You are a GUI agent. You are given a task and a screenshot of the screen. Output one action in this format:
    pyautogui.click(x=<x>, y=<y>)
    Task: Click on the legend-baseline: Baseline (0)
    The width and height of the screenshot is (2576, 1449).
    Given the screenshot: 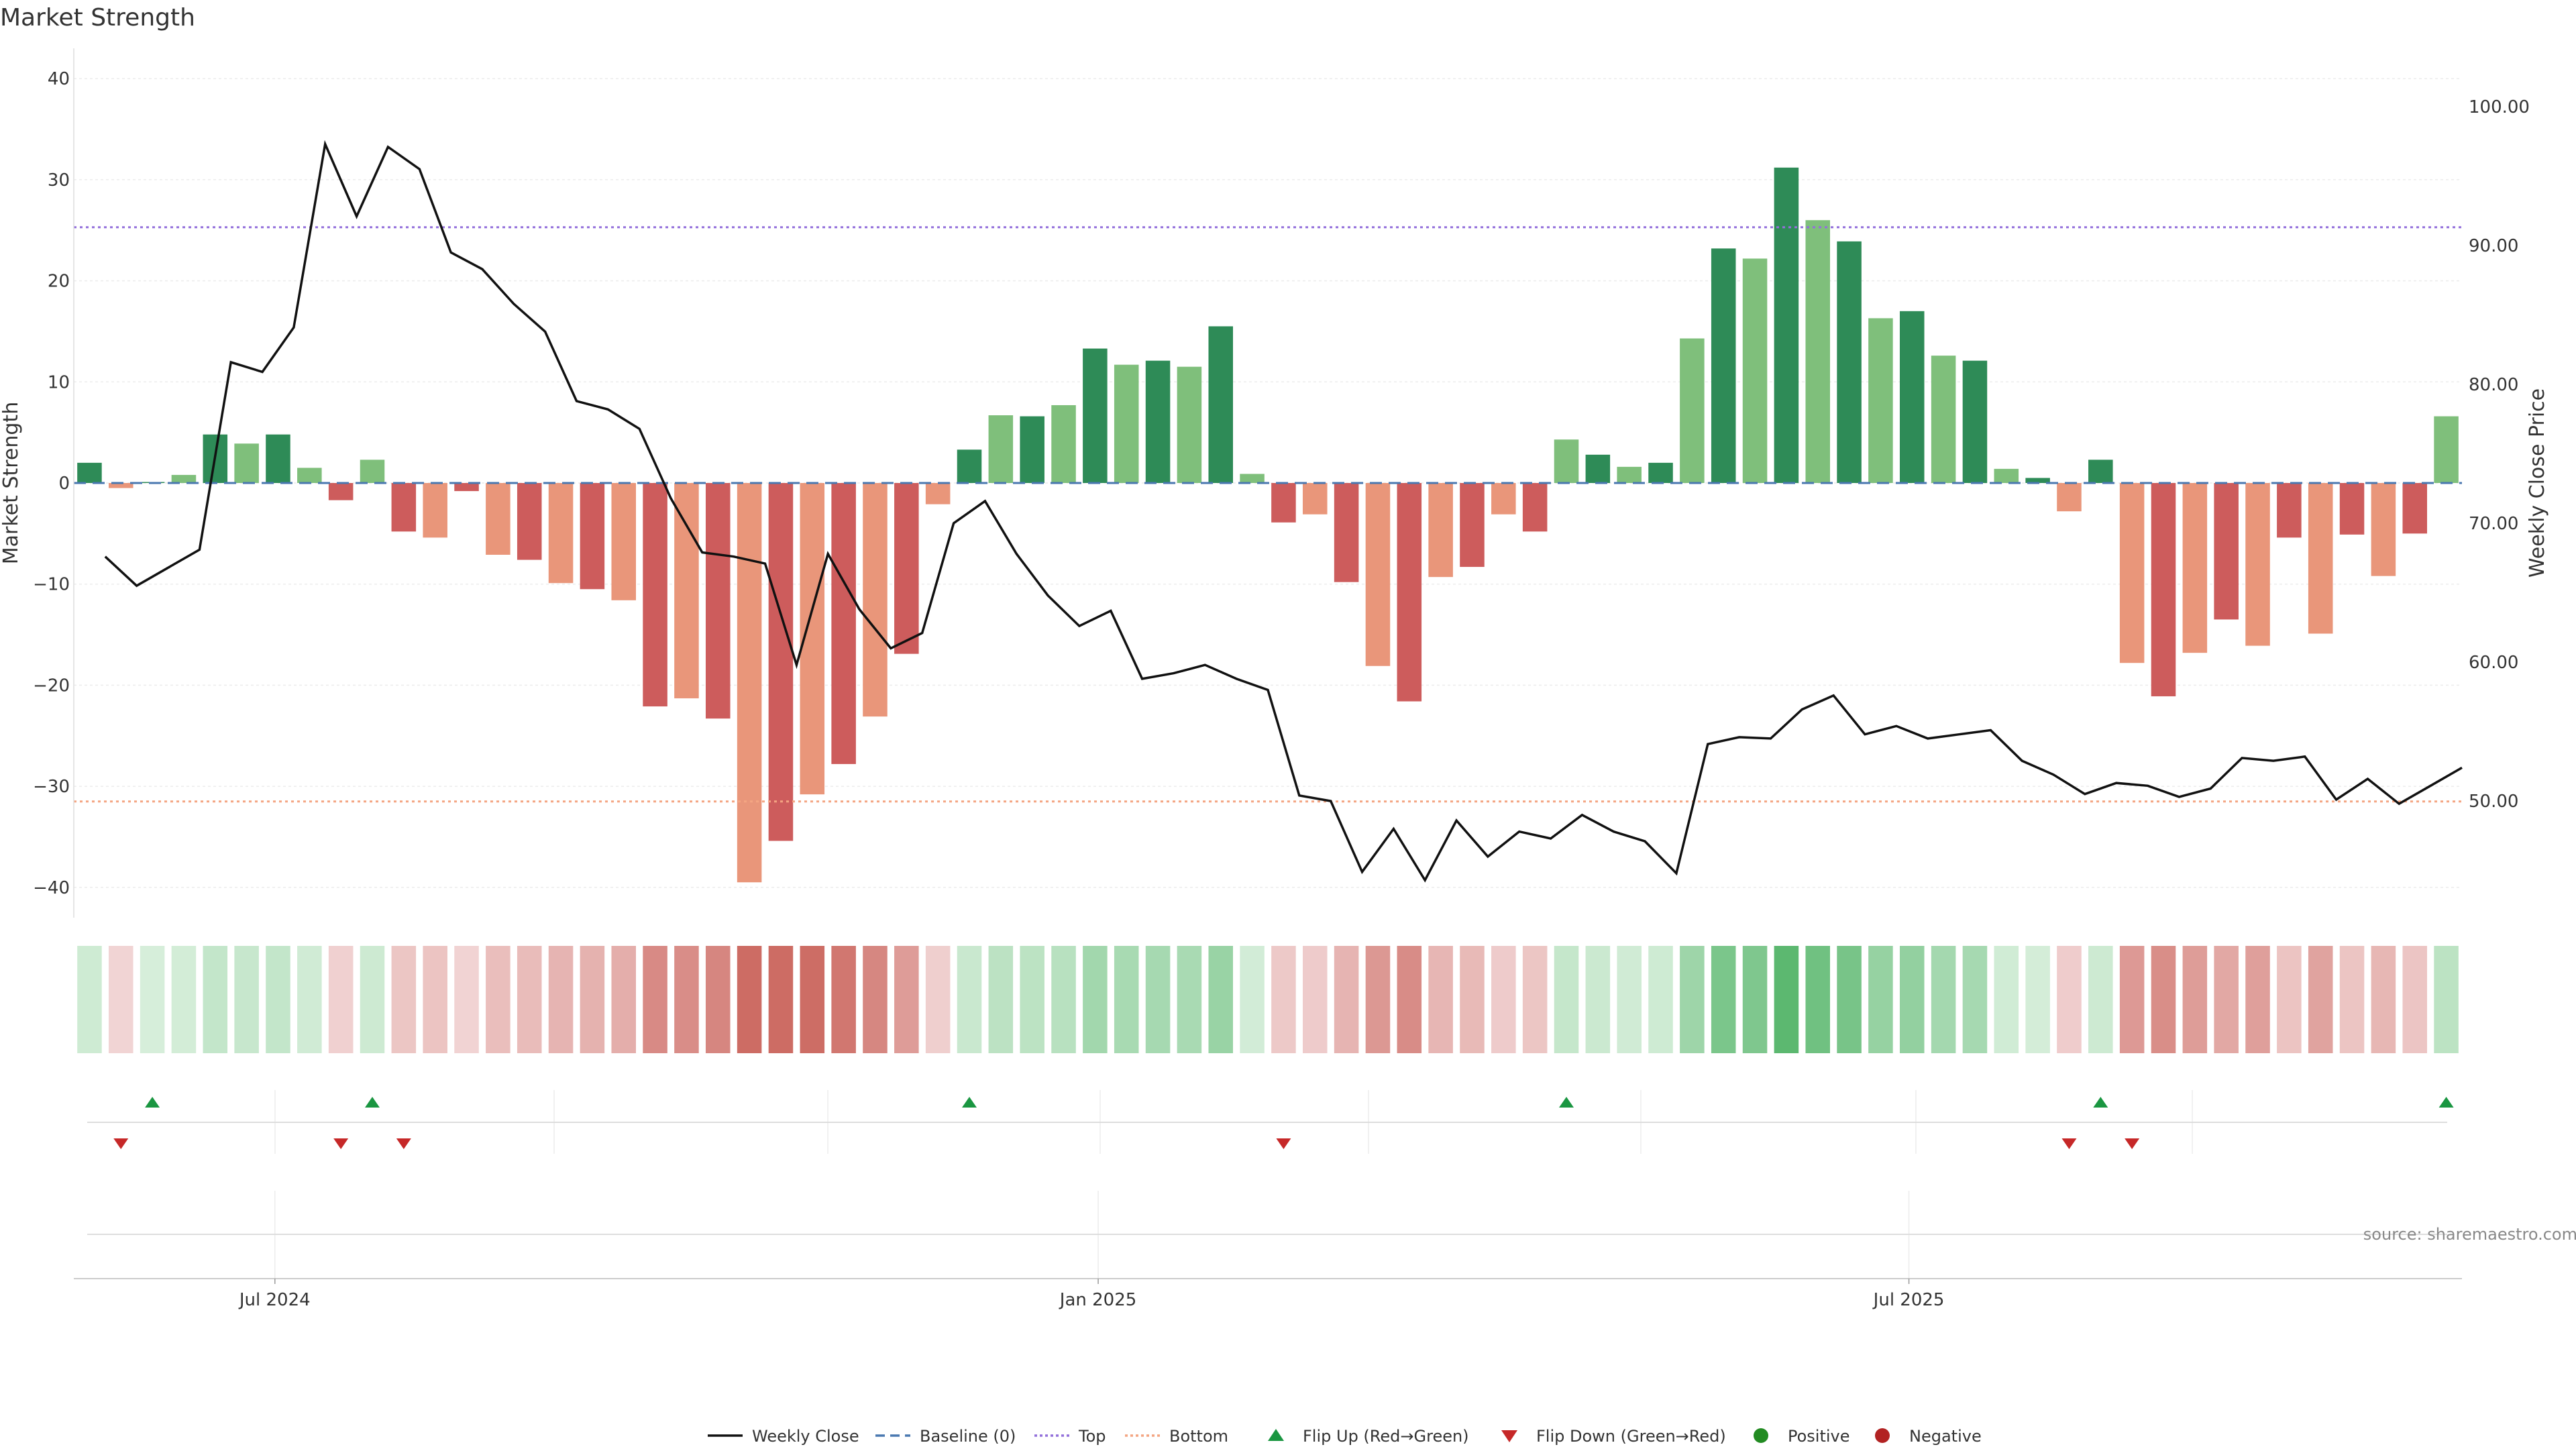 What is the action you would take?
    pyautogui.click(x=945, y=1436)
    